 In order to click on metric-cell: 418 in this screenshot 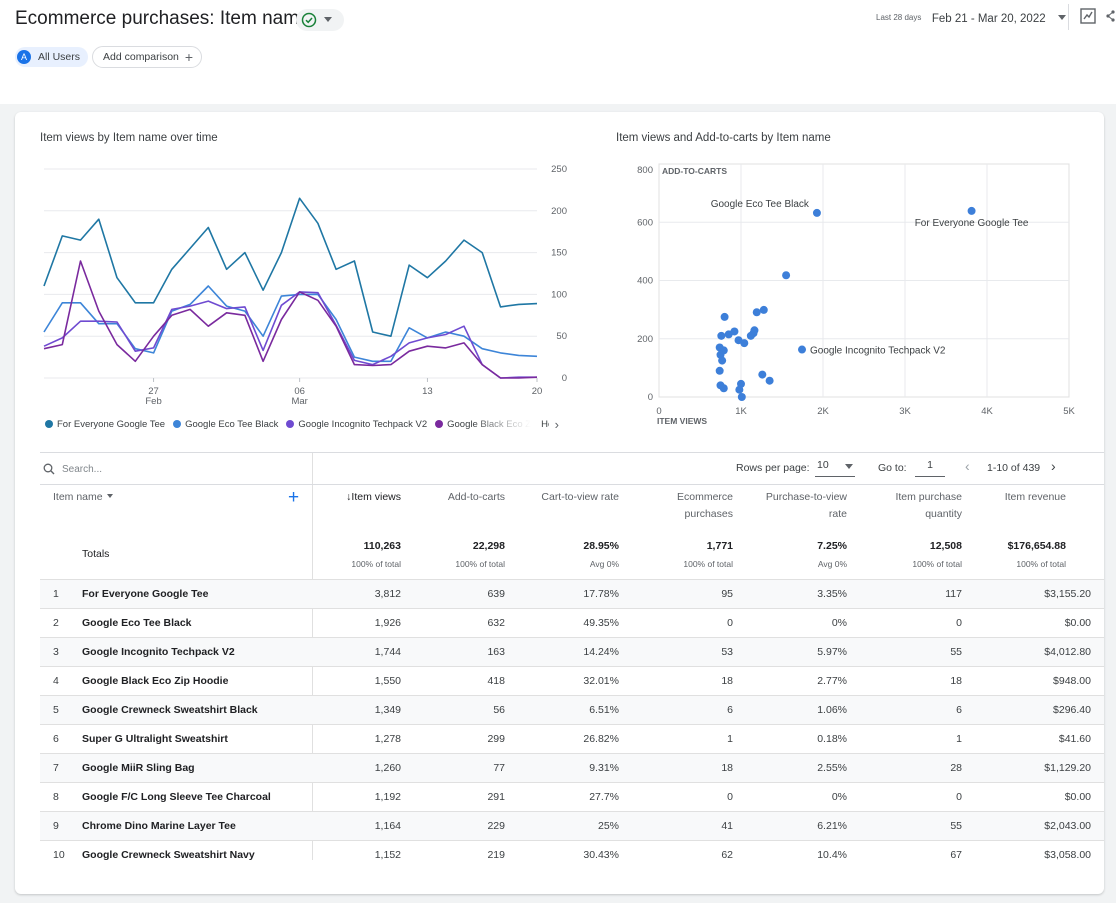, I will do `click(496, 681)`.